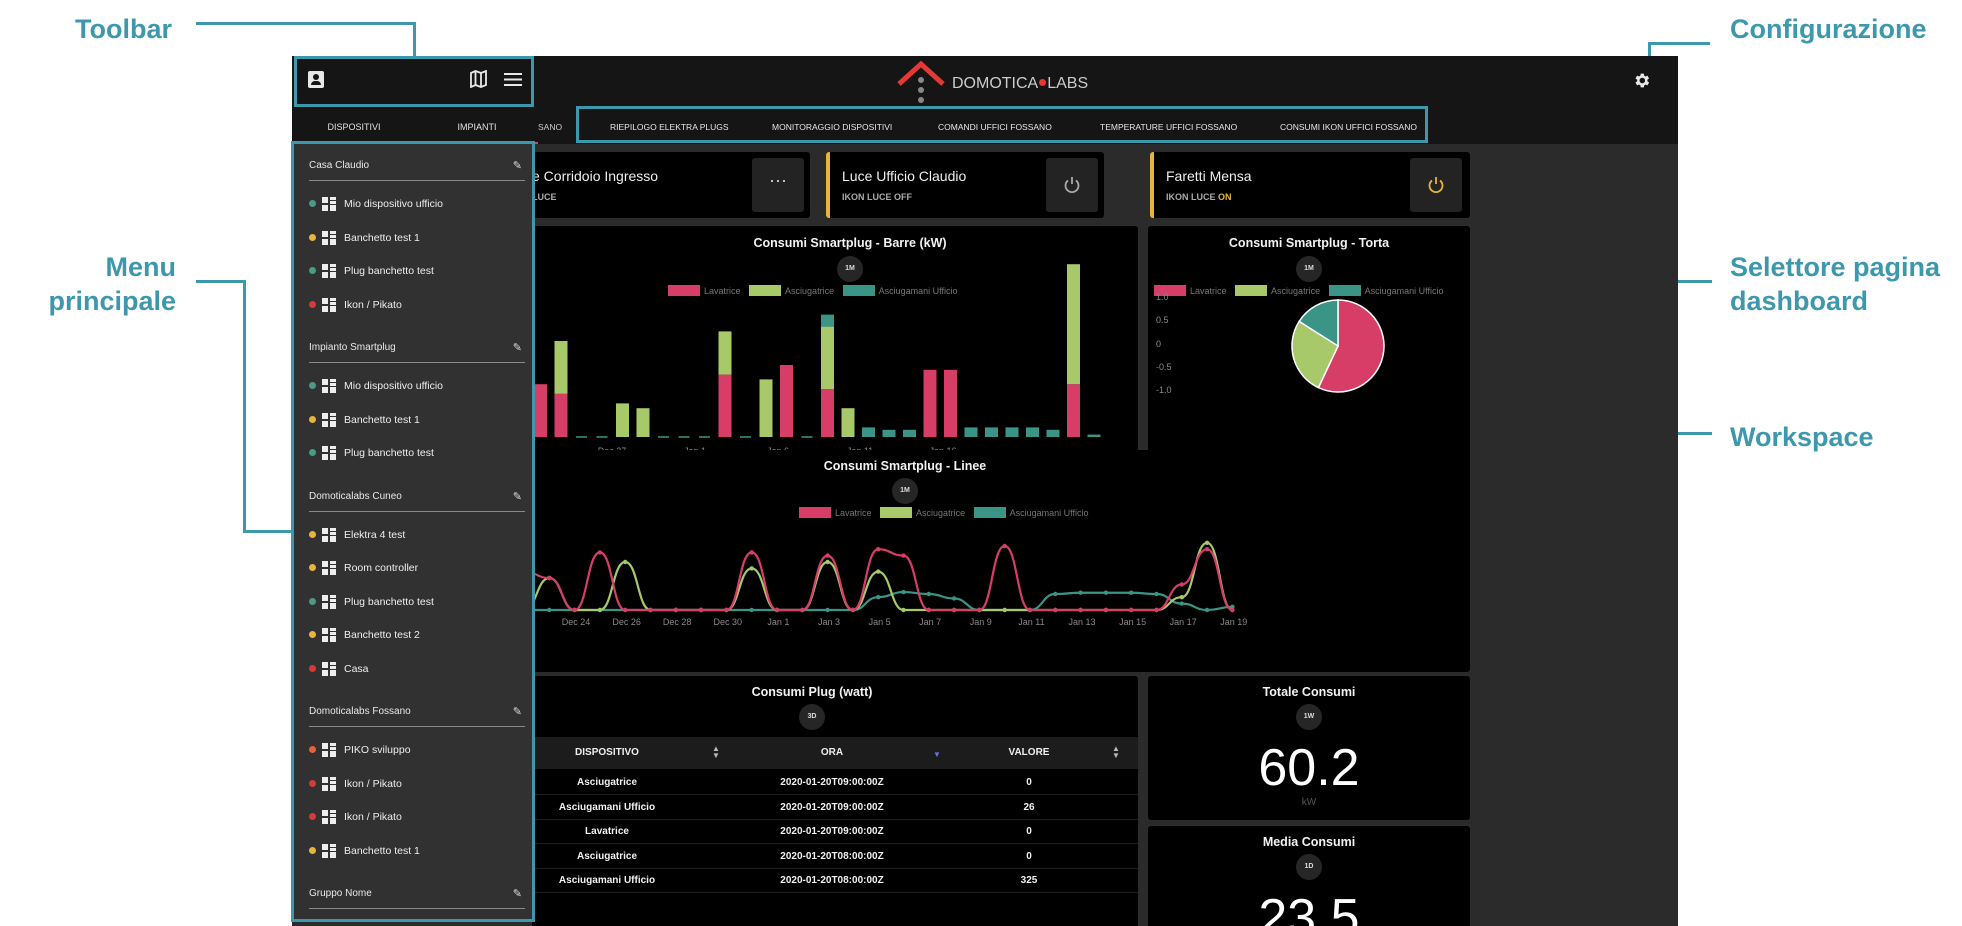  Describe the element at coordinates (835, 783) in the screenshot. I see `table-row: Asciugatrice 2020-01-20T09:00:00Z 0` at that location.